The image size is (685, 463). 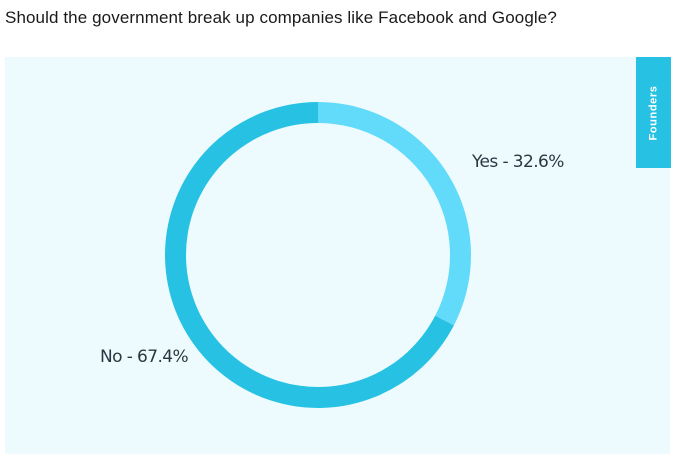 I want to click on slice-yes, so click(x=395, y=214).